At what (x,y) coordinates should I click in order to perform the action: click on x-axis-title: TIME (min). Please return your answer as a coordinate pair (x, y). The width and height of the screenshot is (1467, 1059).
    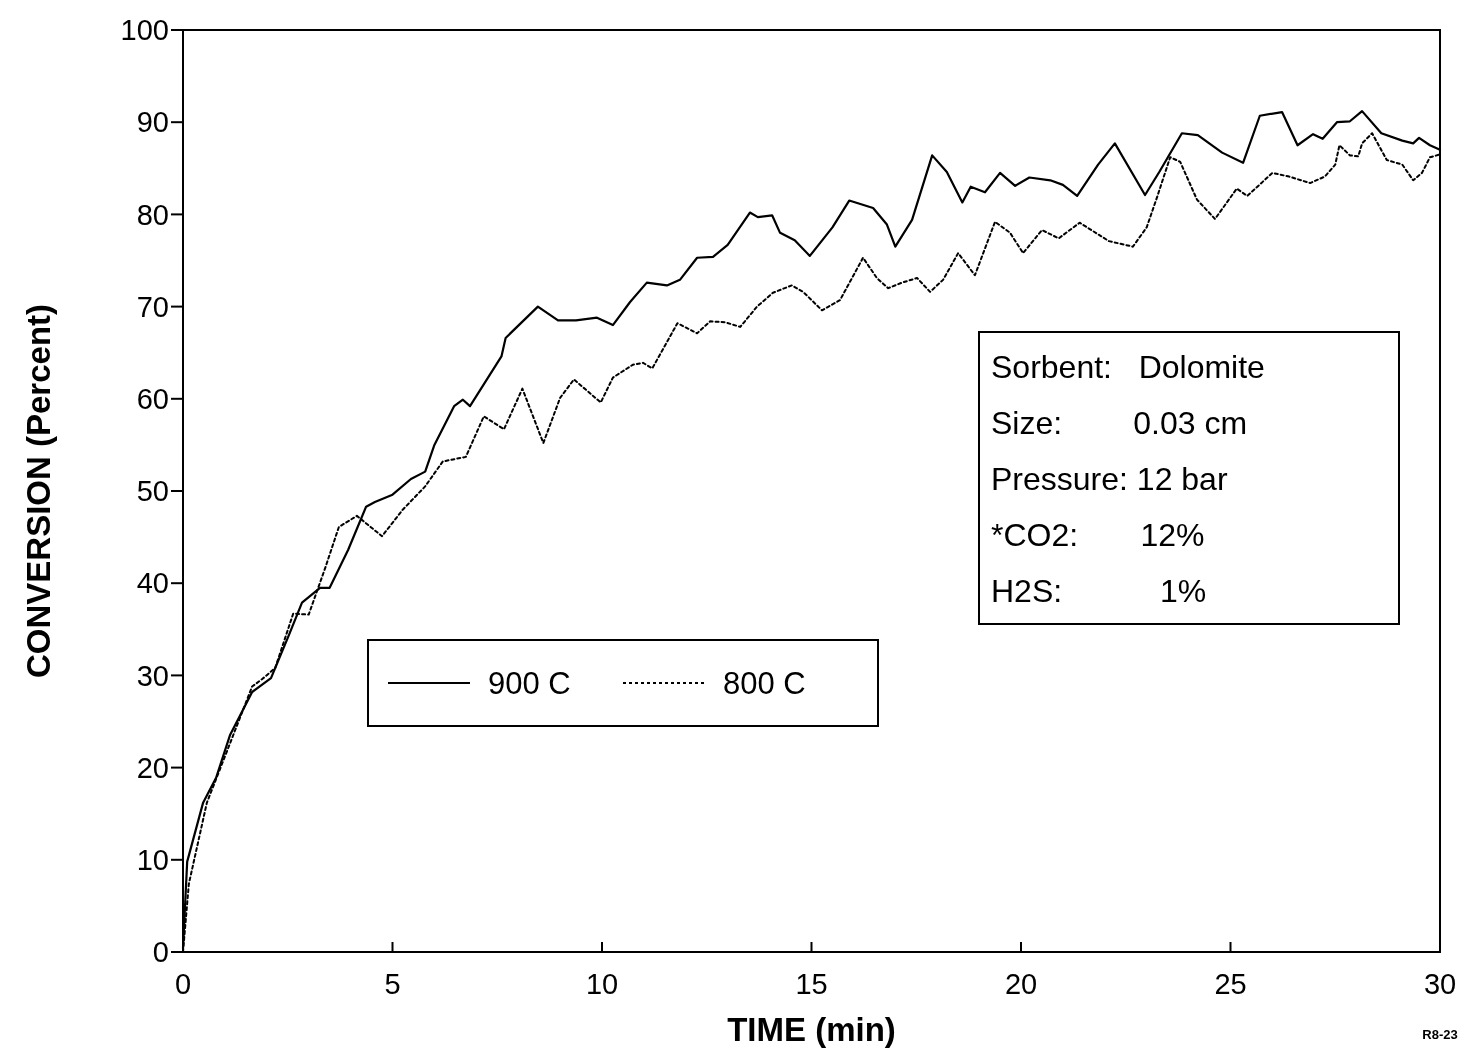
    Looking at the image, I should click on (811, 1029).